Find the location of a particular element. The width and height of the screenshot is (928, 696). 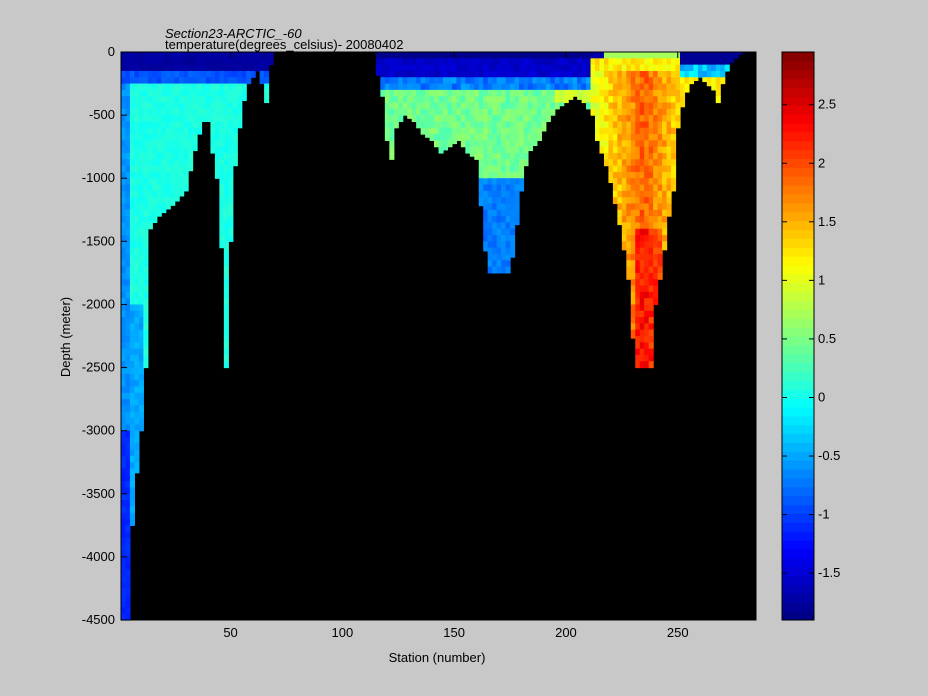

colorbar-tick-label: 0.5 is located at coordinates (827, 338).